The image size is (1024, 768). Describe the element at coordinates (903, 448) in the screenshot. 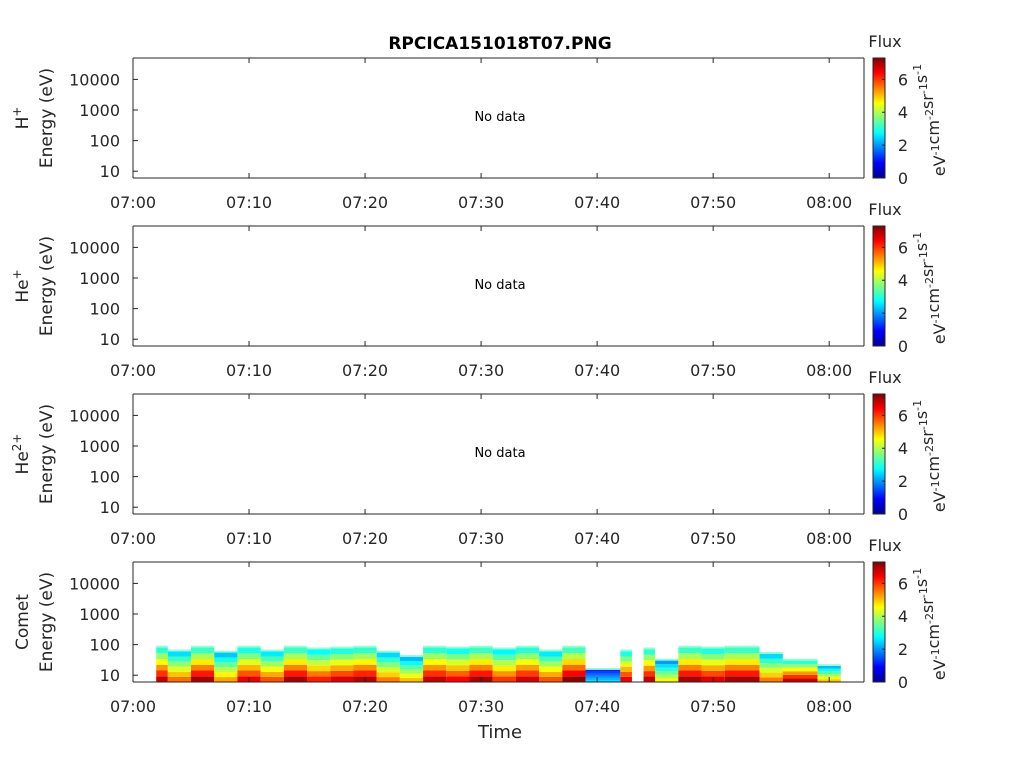

I see `colorbar-tick-label: 4` at that location.